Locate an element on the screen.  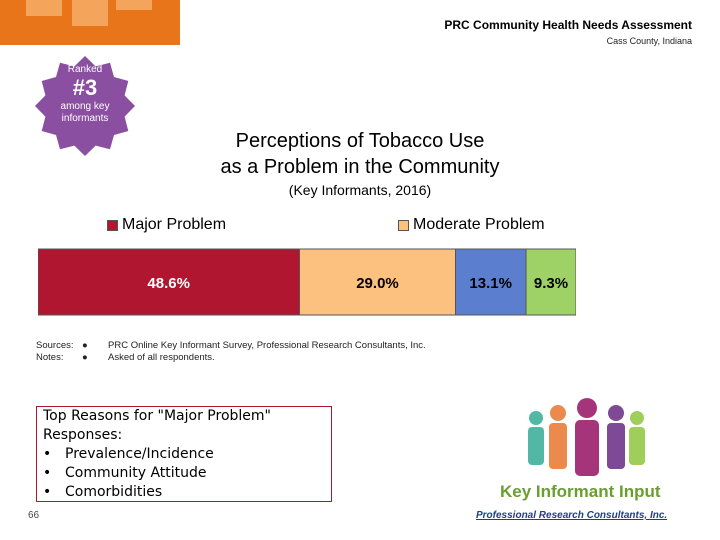
data-label: 29.0% is located at coordinates (377, 283).